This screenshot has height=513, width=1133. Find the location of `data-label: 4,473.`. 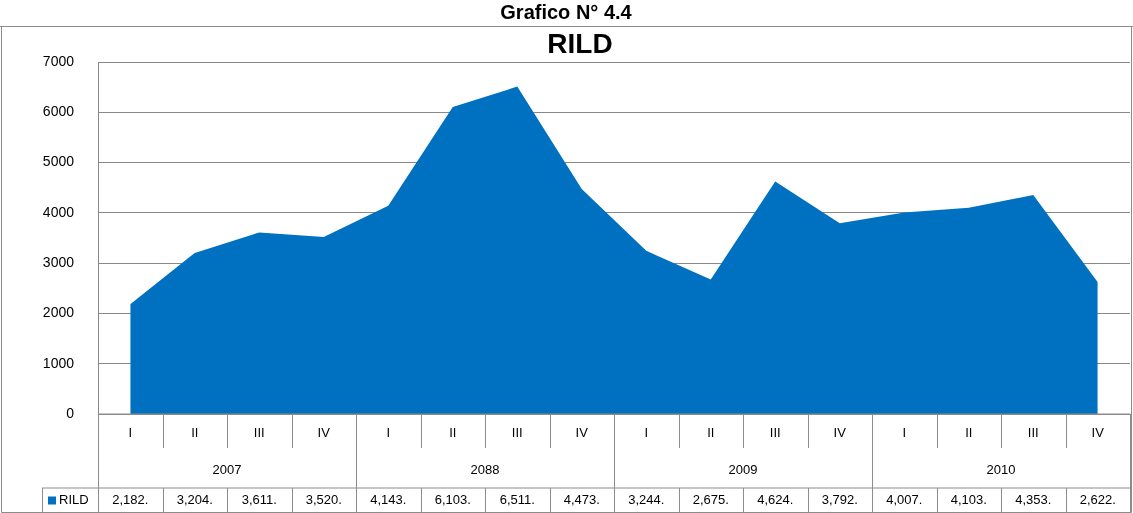

data-label: 4,473. is located at coordinates (581, 500).